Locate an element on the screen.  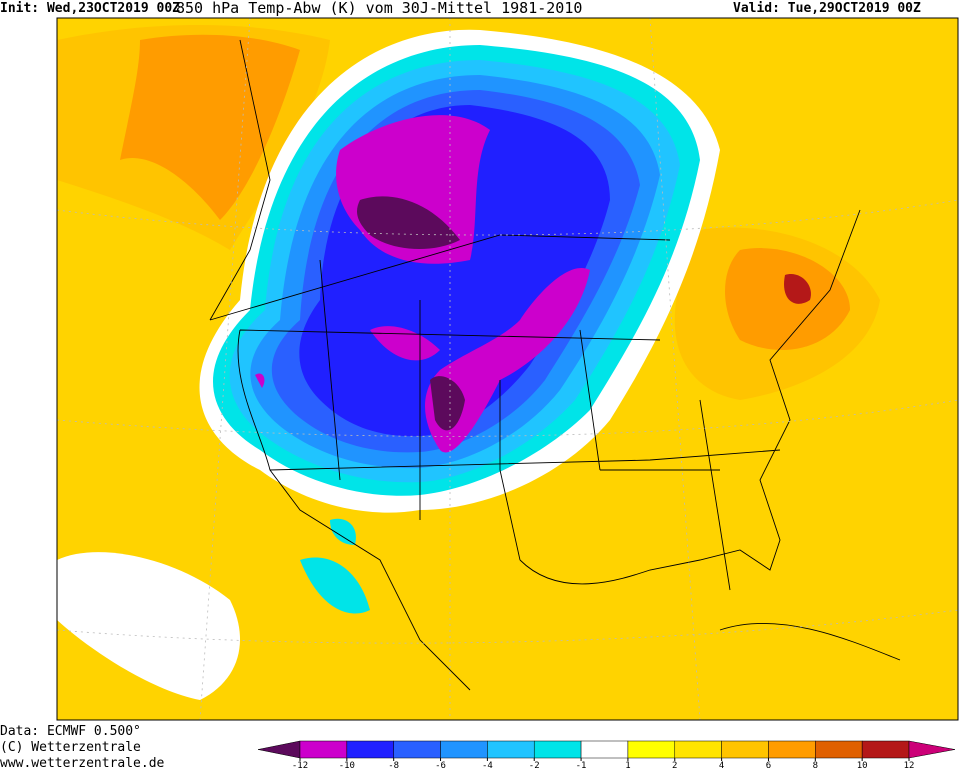
legend-tick-label: 2 is located at coordinates (674, 765).